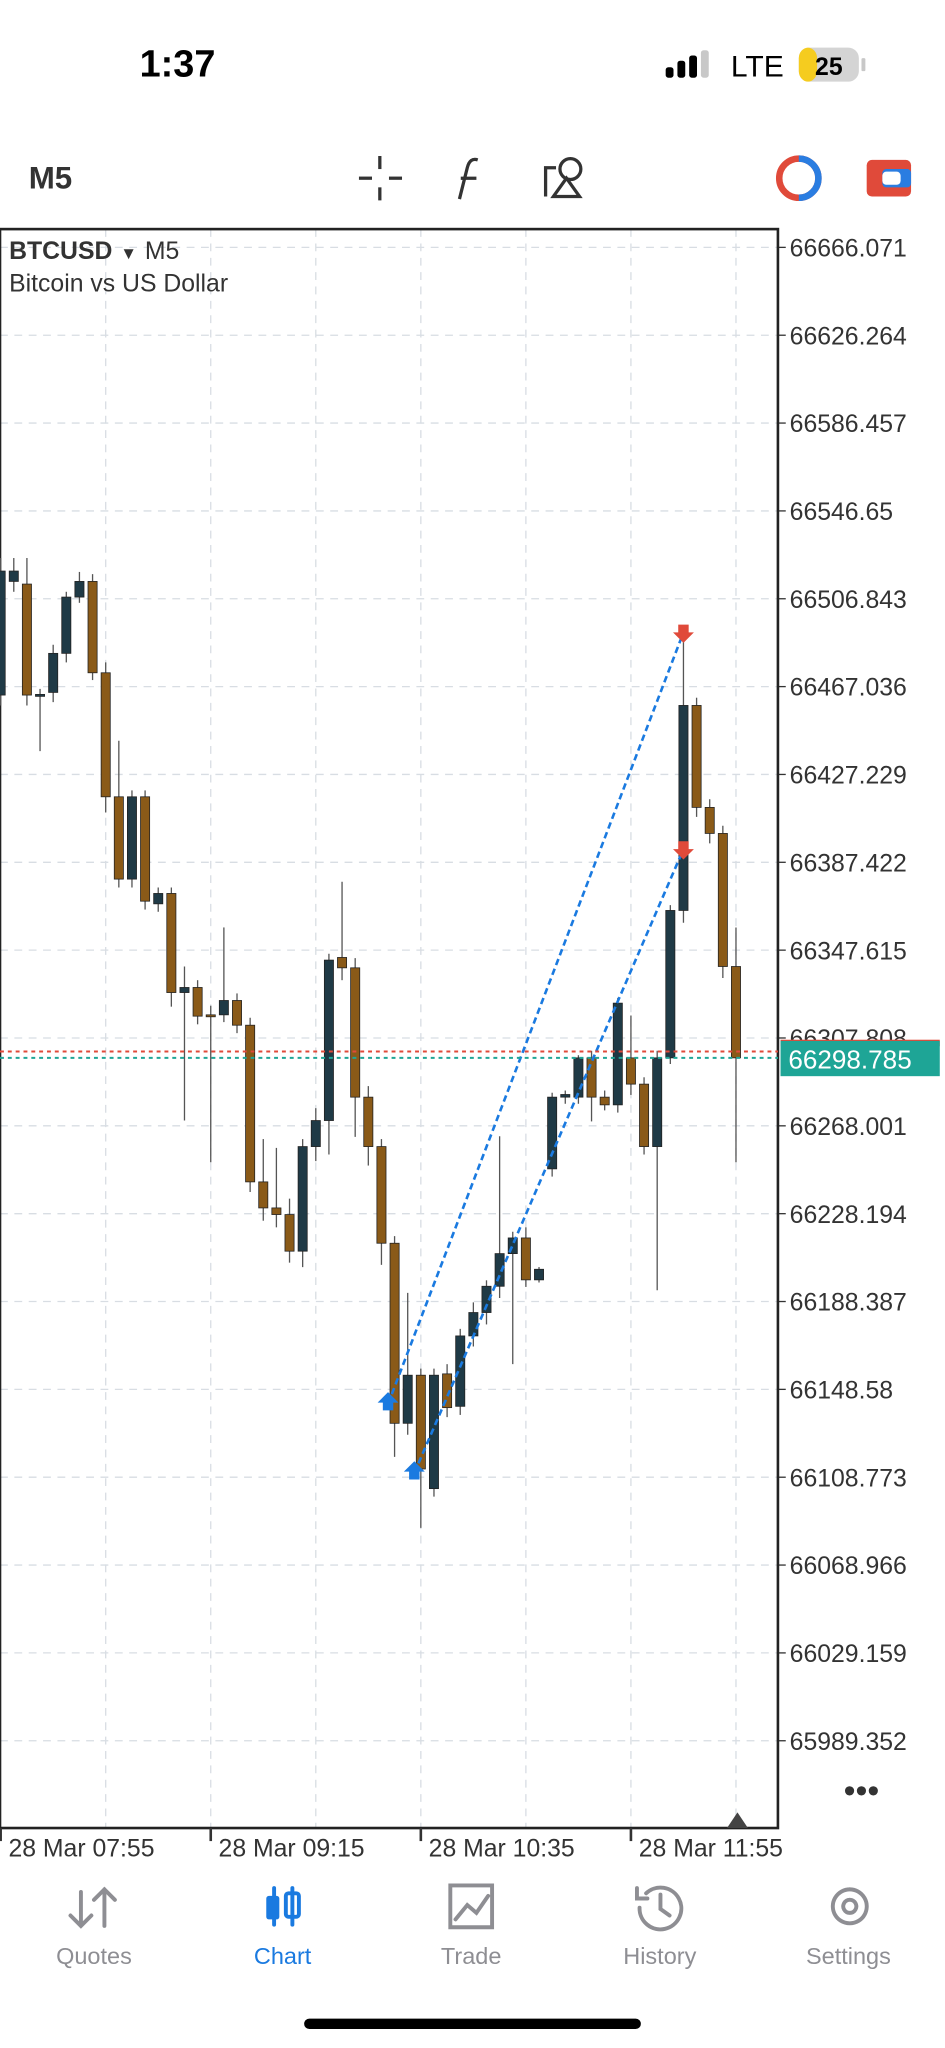  Describe the element at coordinates (848, 1478) in the screenshot. I see `y-tick-label: 66108.773` at that location.